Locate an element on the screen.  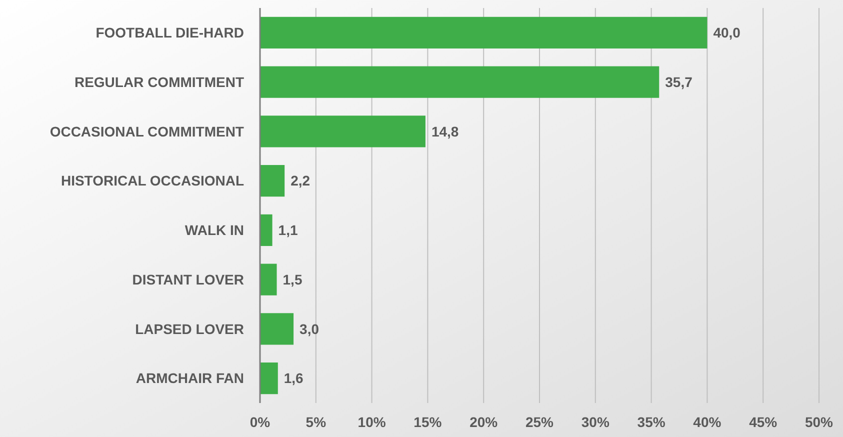
y-tick-label: HISTORICAL OCCASIONAL is located at coordinates (152, 180).